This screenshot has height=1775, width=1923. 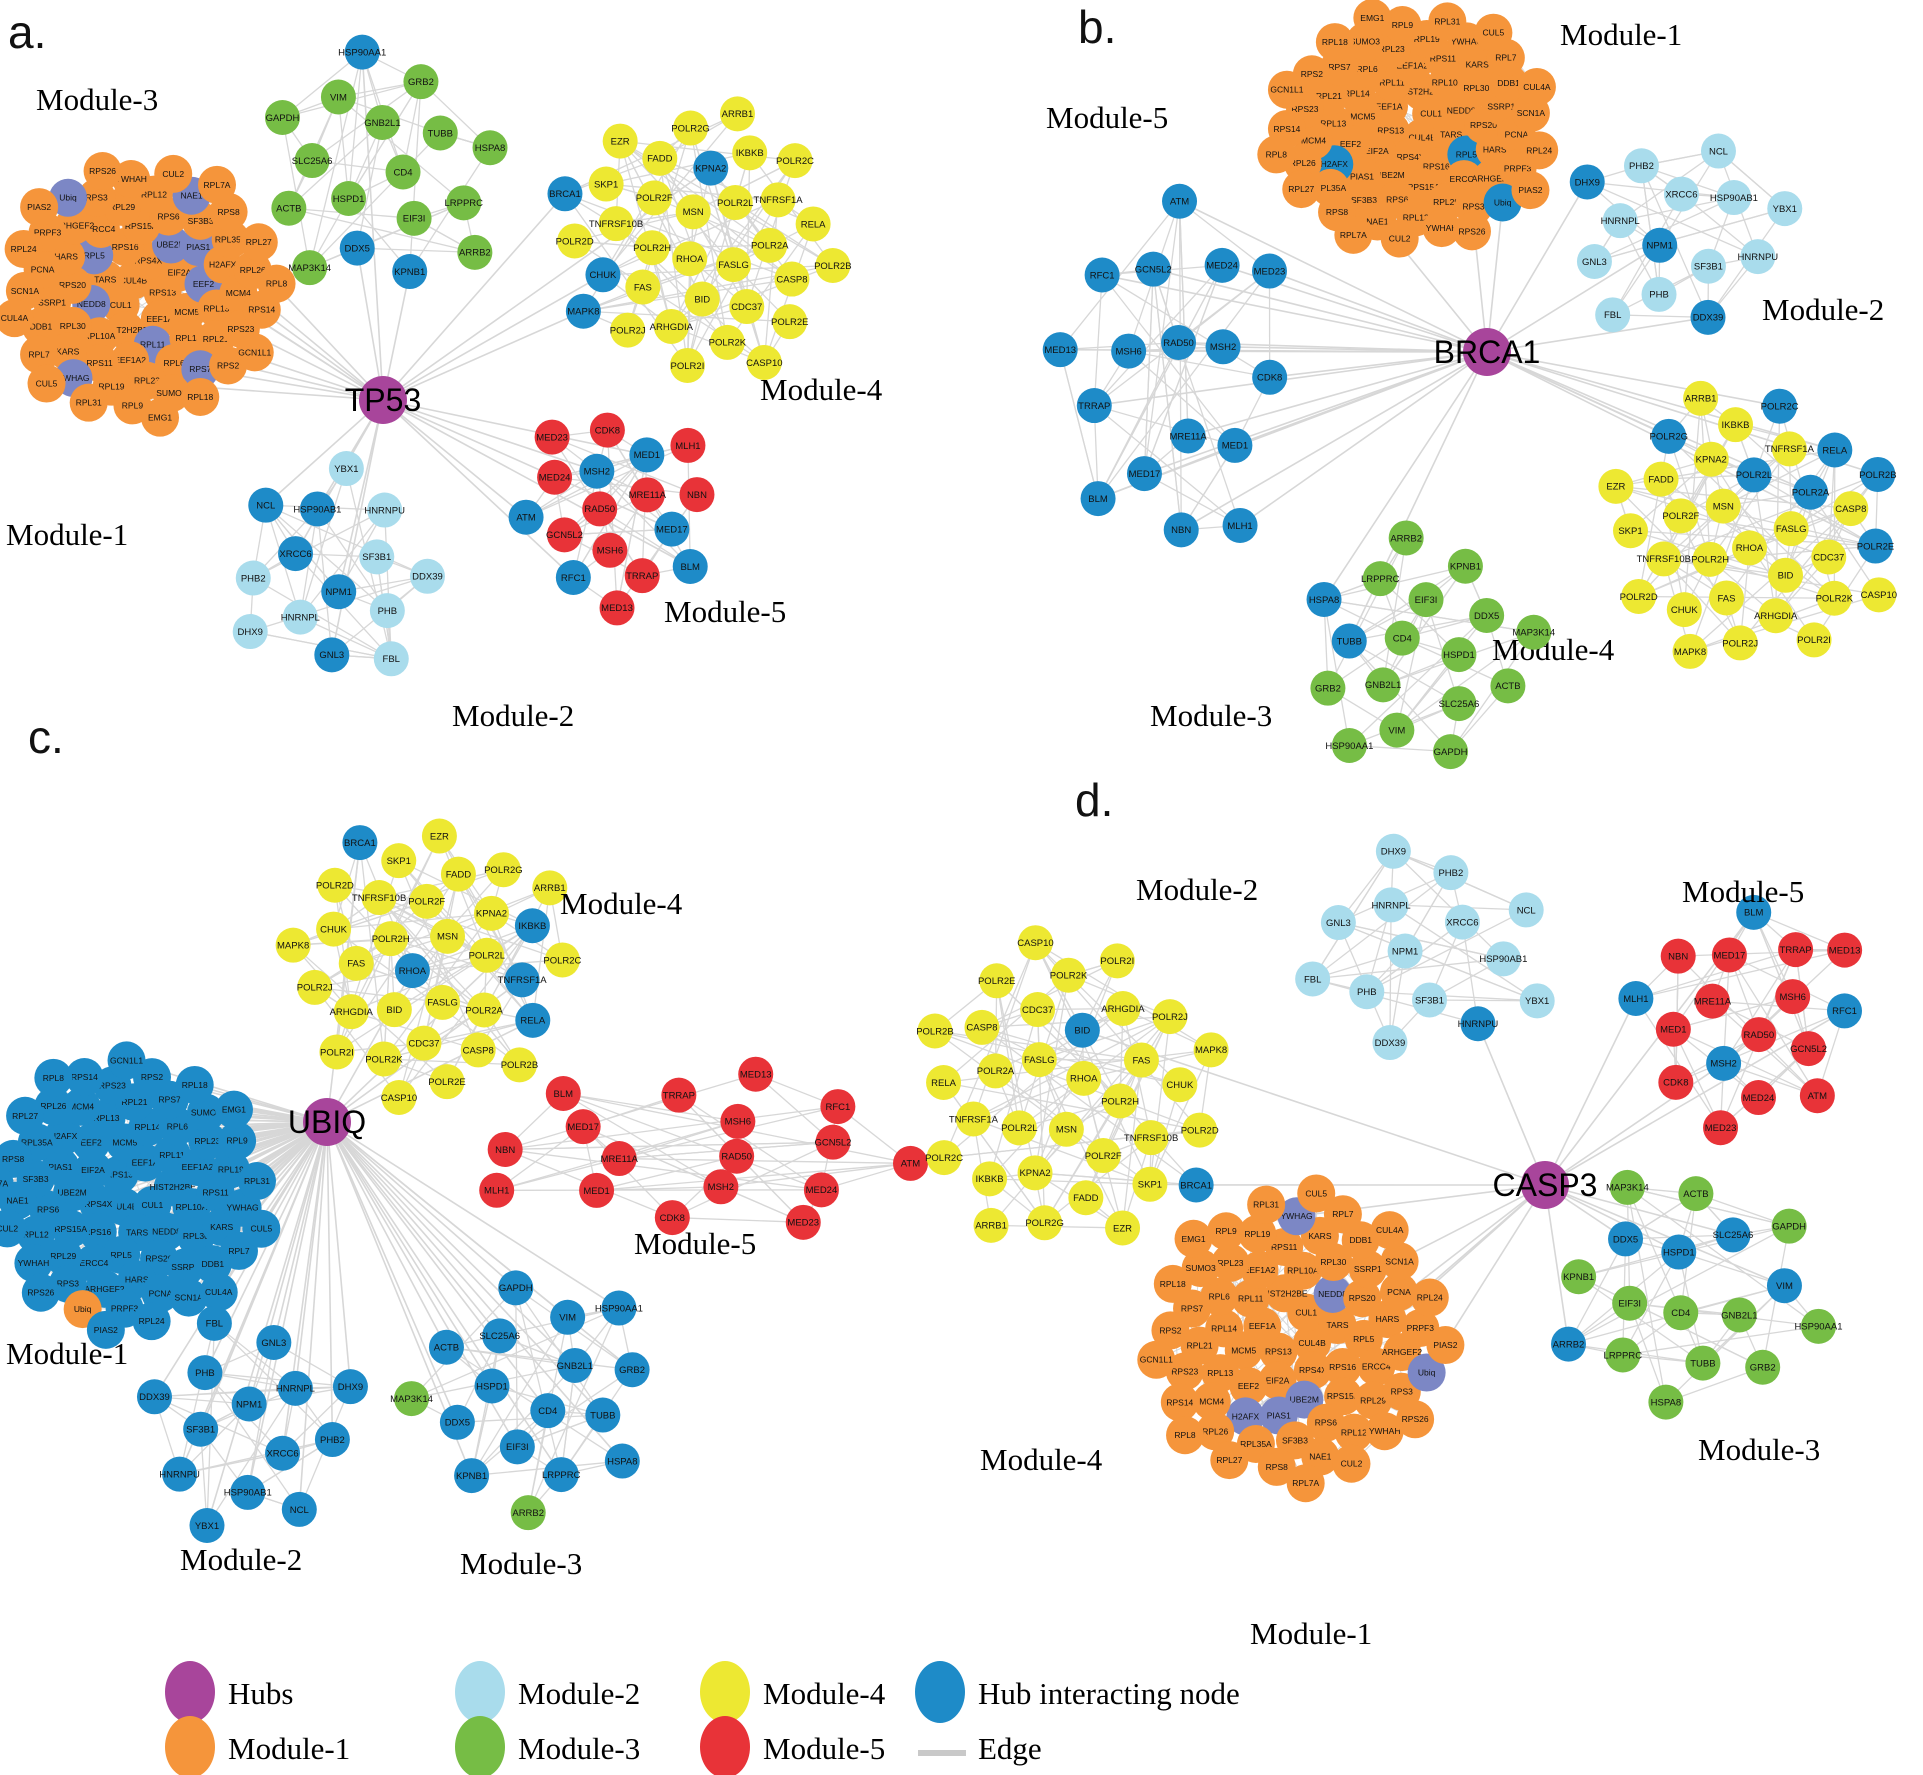 I want to click on node-TNFRSF1A: TNFRSF1A, so click(x=1790, y=449).